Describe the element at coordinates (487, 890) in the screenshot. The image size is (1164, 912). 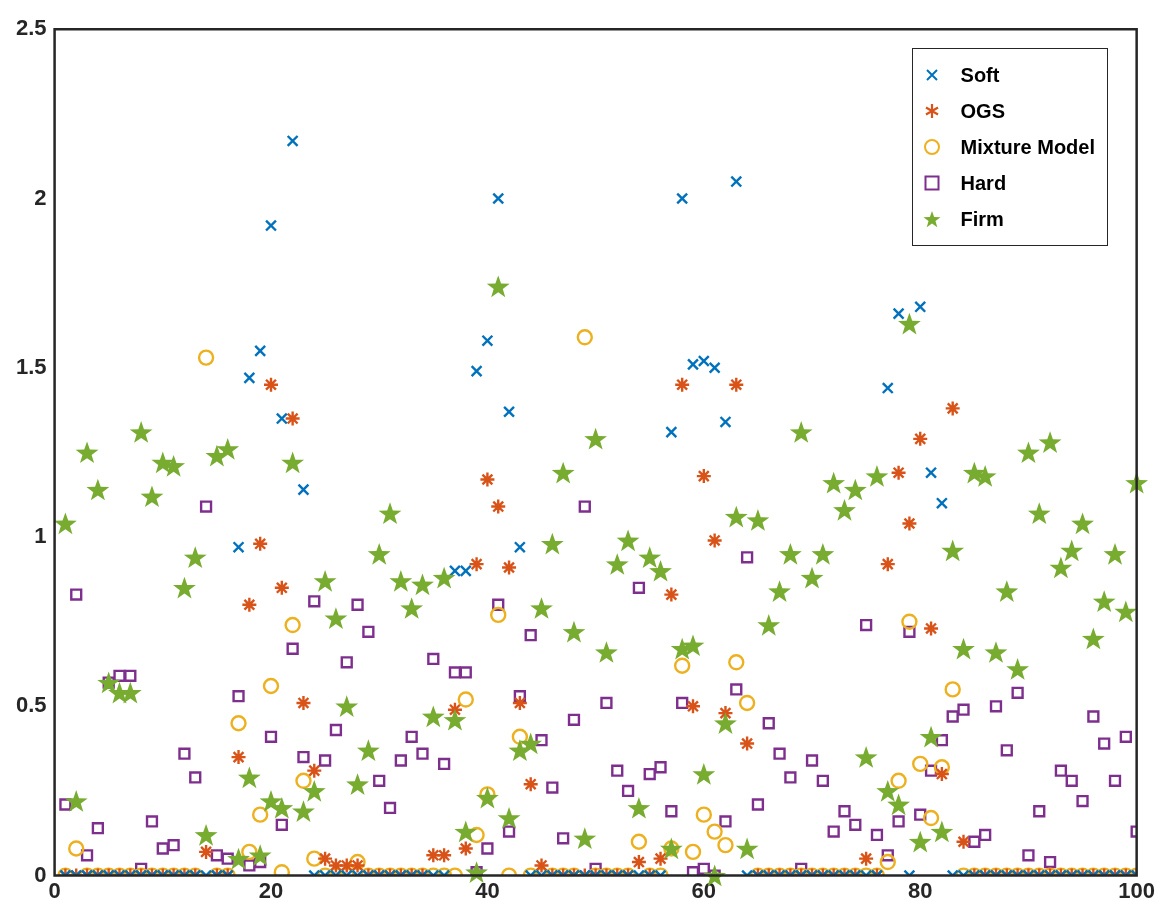
I see `x-tick-label: 40` at that location.